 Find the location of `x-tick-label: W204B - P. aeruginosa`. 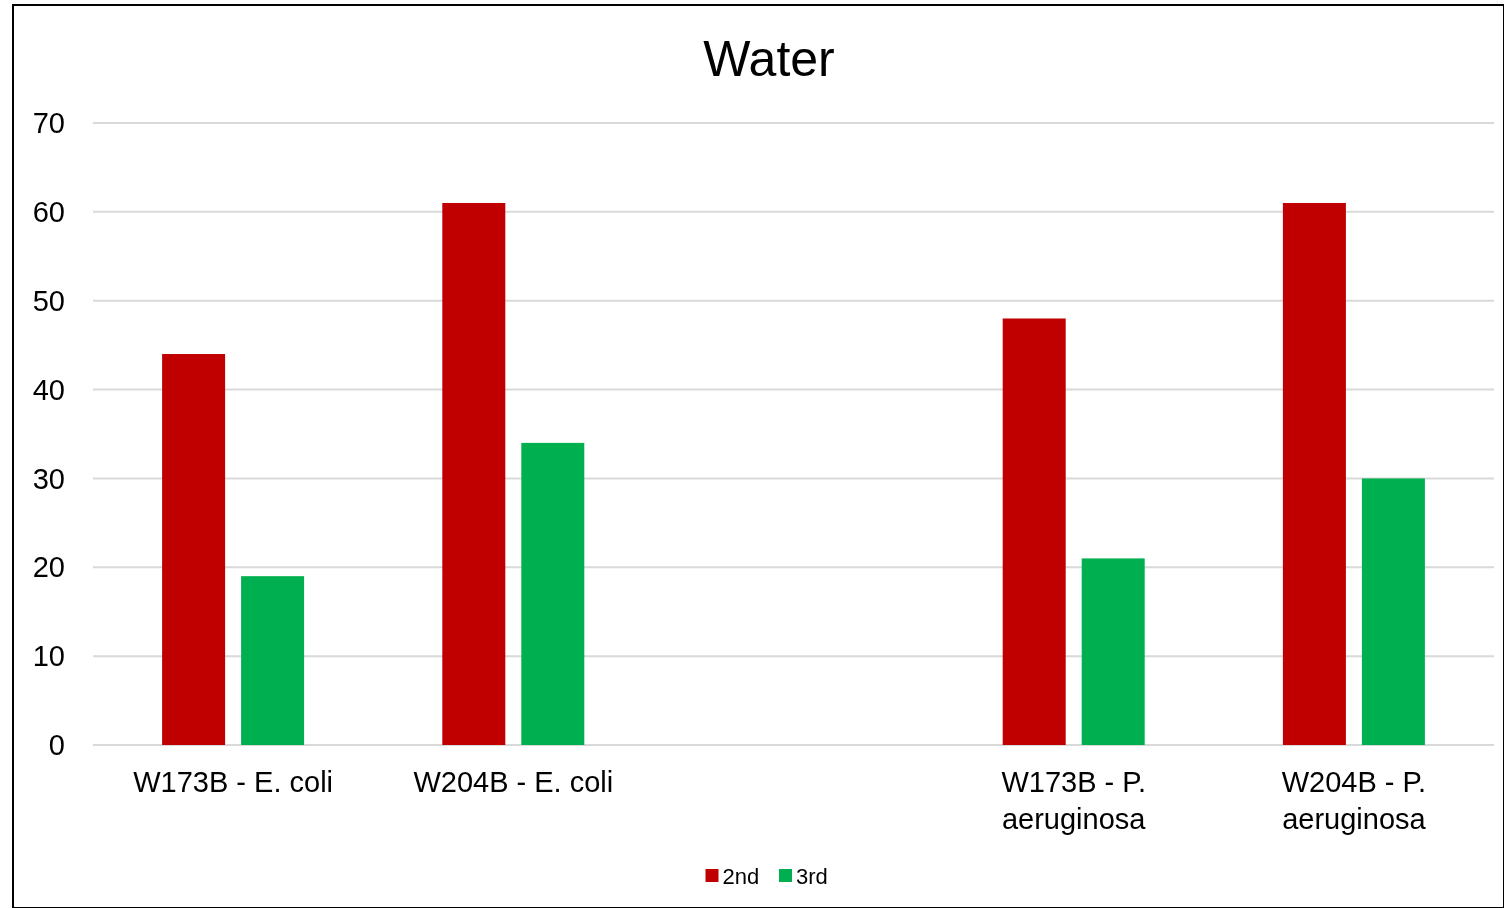

x-tick-label: W204B - P. aeruginosa is located at coordinates (1354, 800).